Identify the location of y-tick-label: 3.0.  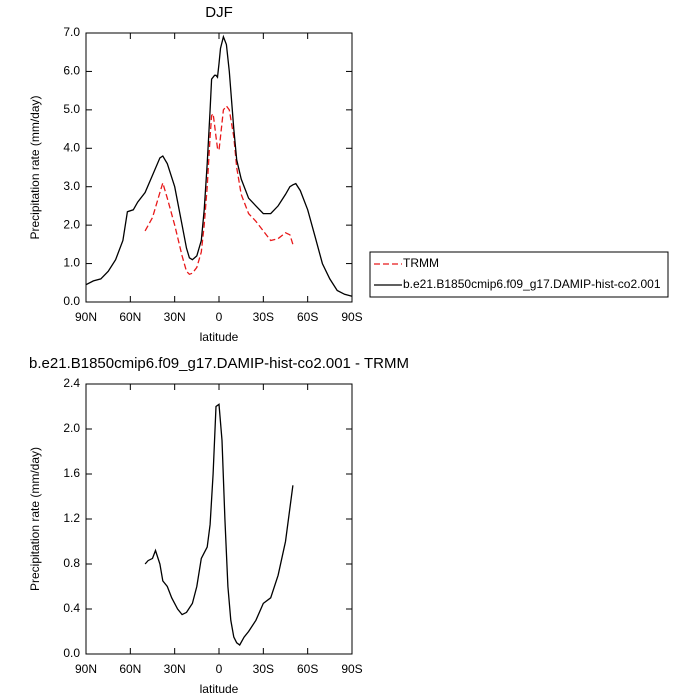
(71, 186).